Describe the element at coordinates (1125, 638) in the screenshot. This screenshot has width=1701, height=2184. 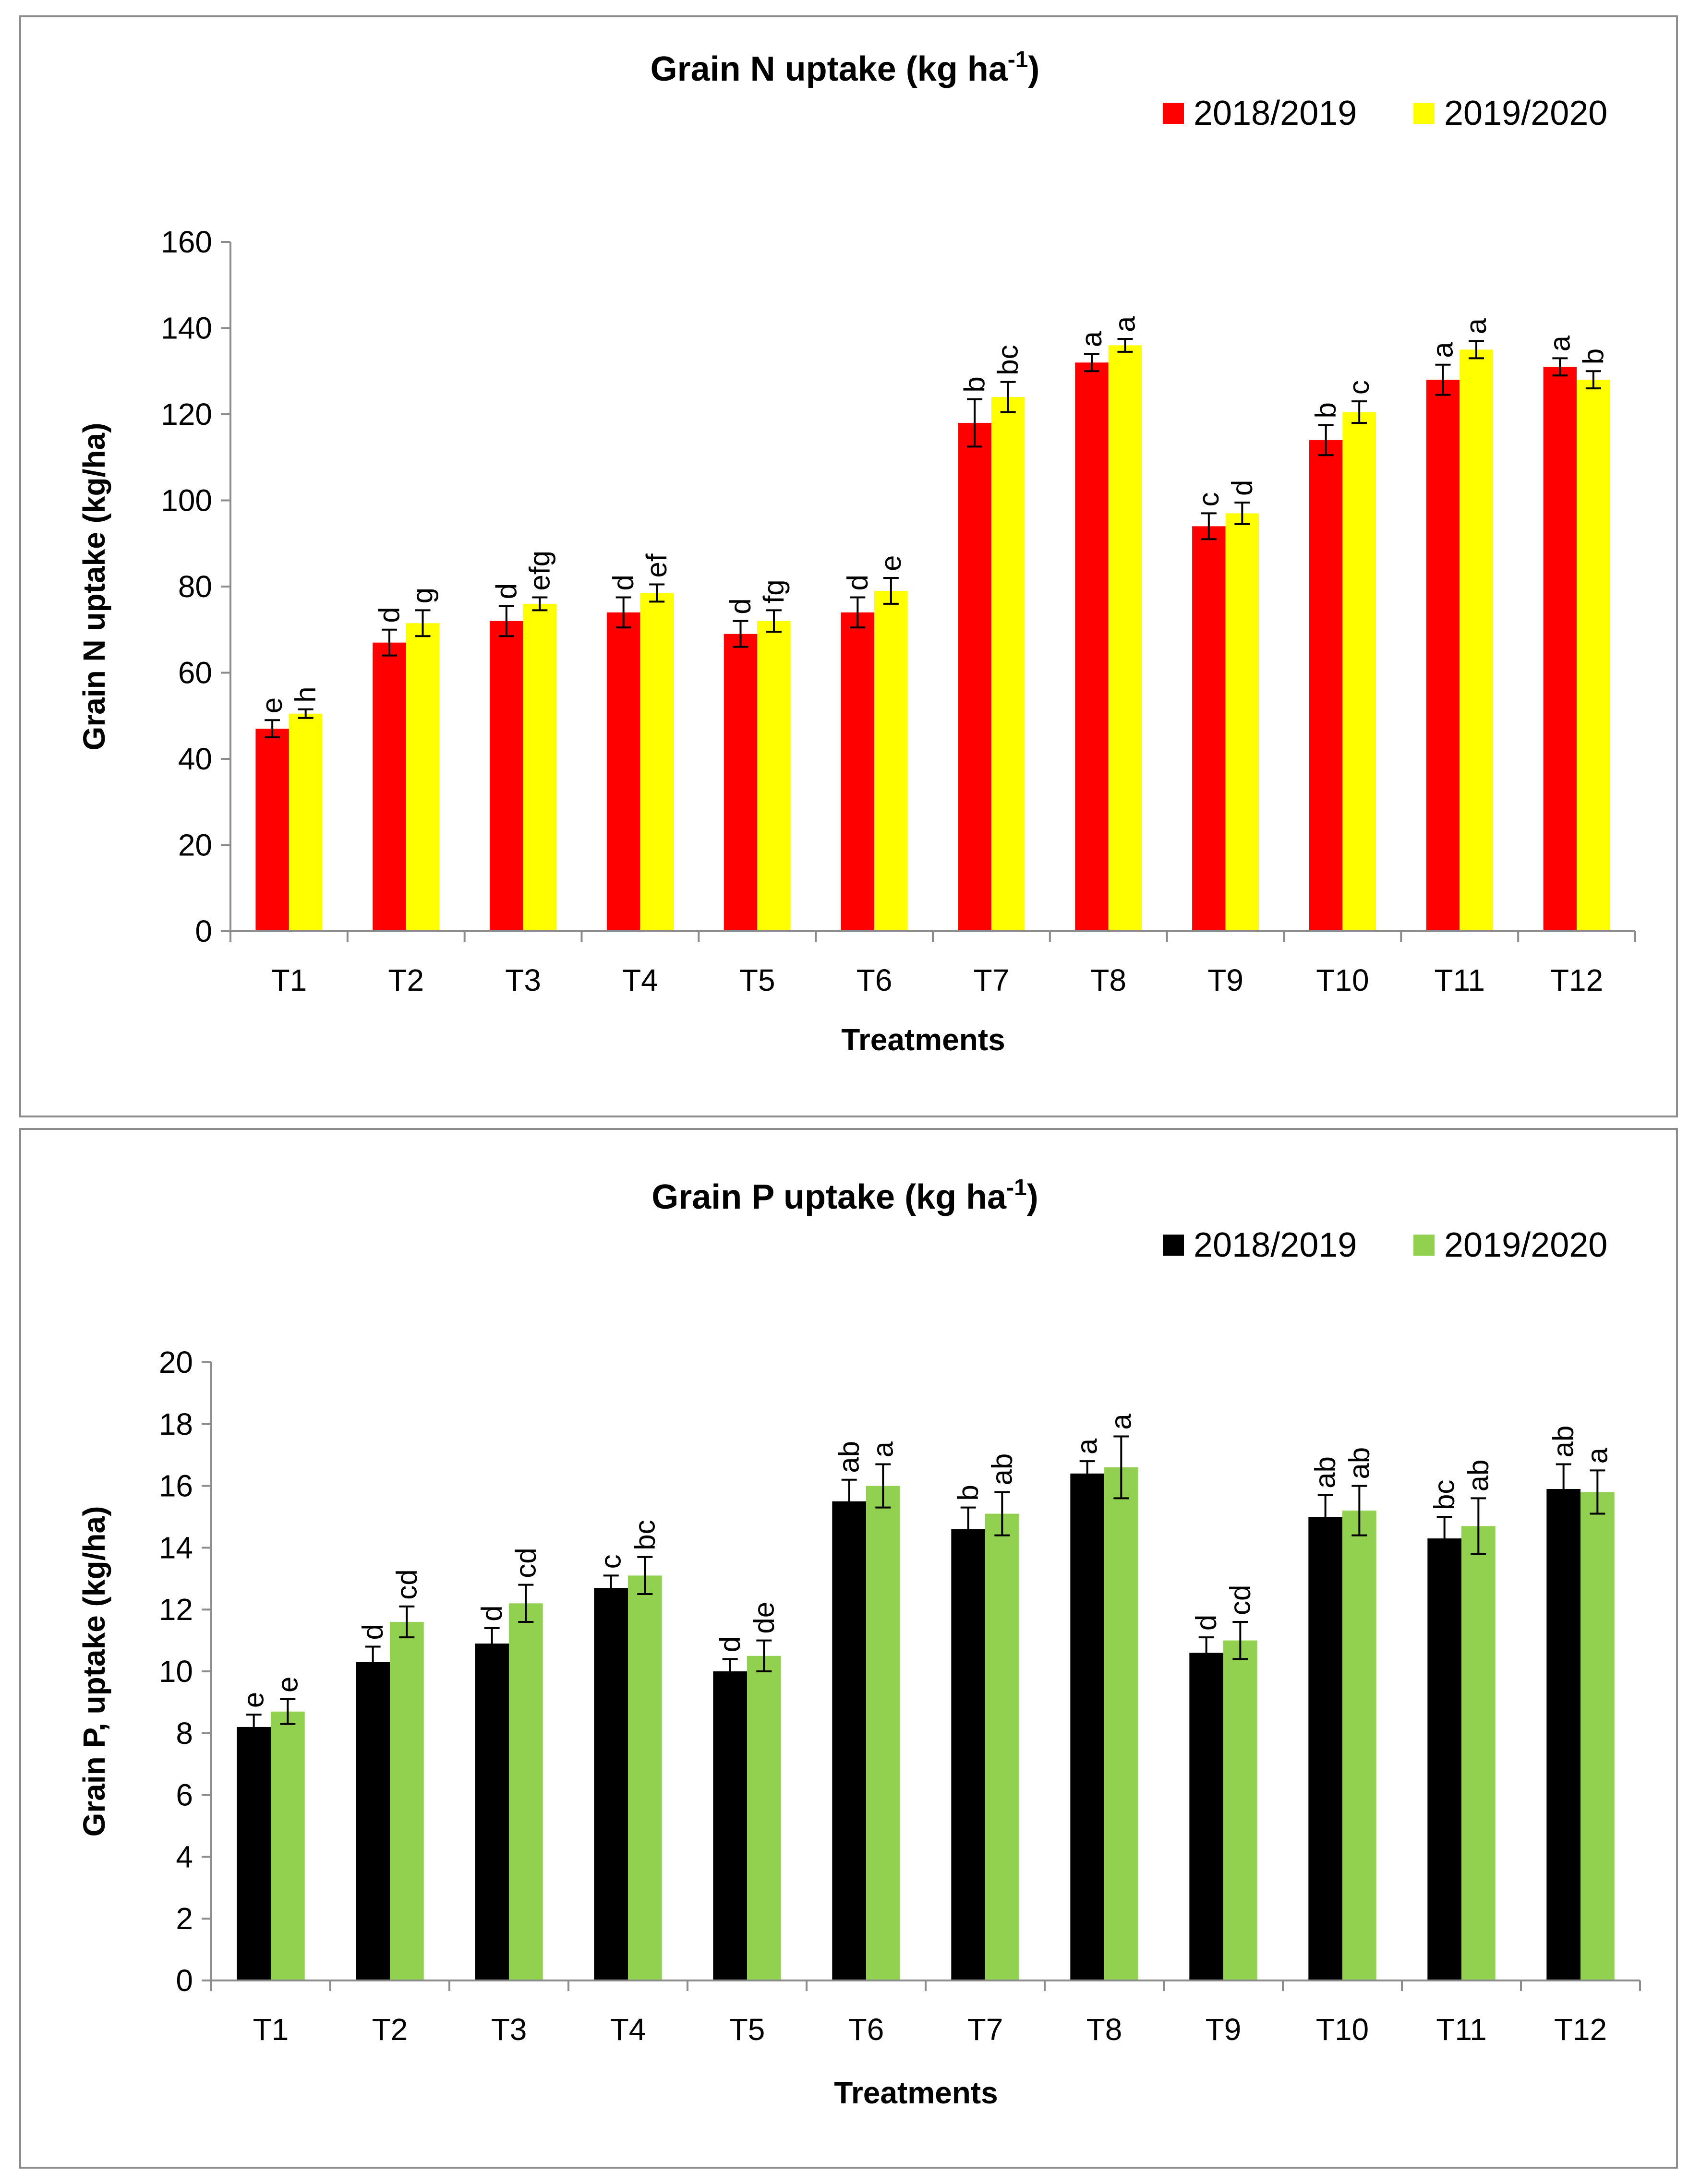
I see `n-bar-T8-2019-2020` at that location.